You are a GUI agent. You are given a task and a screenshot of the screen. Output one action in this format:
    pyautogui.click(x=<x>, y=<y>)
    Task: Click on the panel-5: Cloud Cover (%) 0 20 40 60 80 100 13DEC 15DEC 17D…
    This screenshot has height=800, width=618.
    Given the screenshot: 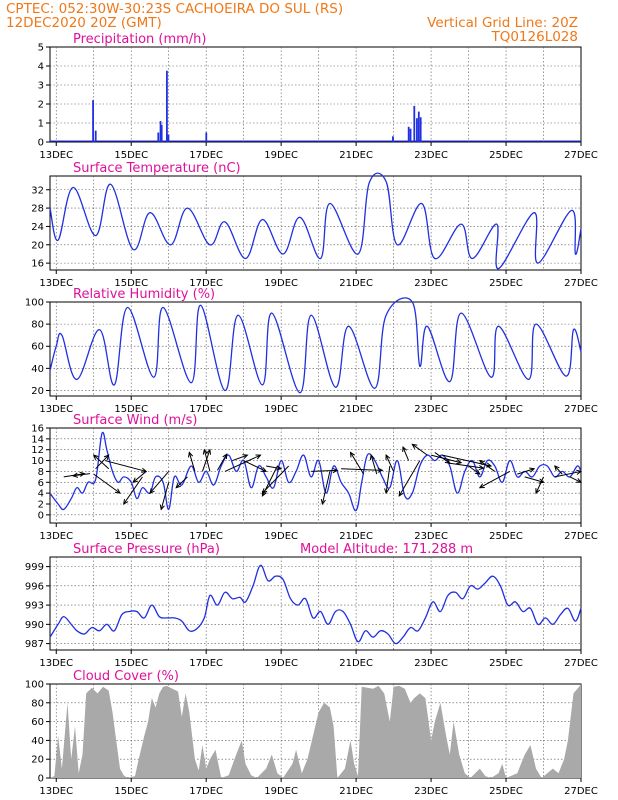 What is the action you would take?
    pyautogui.click(x=311, y=733)
    